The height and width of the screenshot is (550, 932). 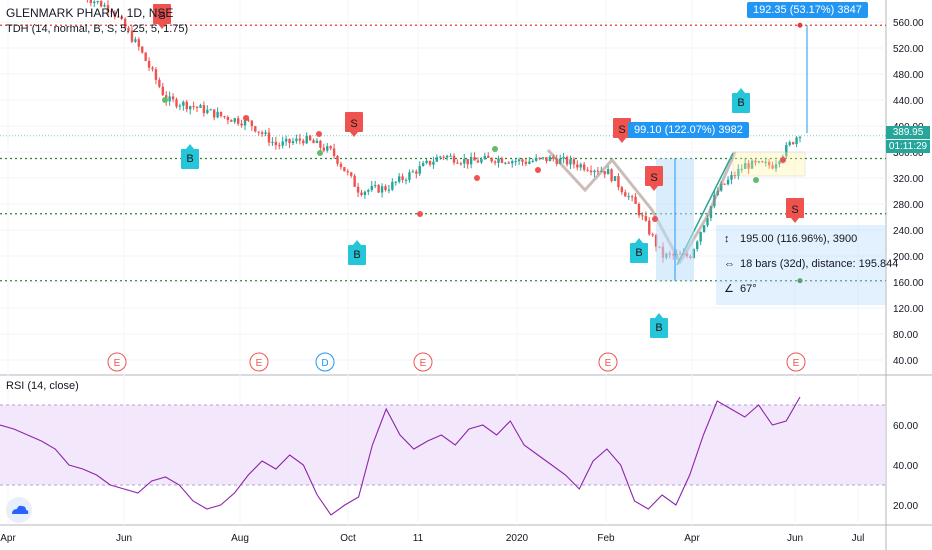 I want to click on price-tick-label: 80.00, so click(x=905, y=335).